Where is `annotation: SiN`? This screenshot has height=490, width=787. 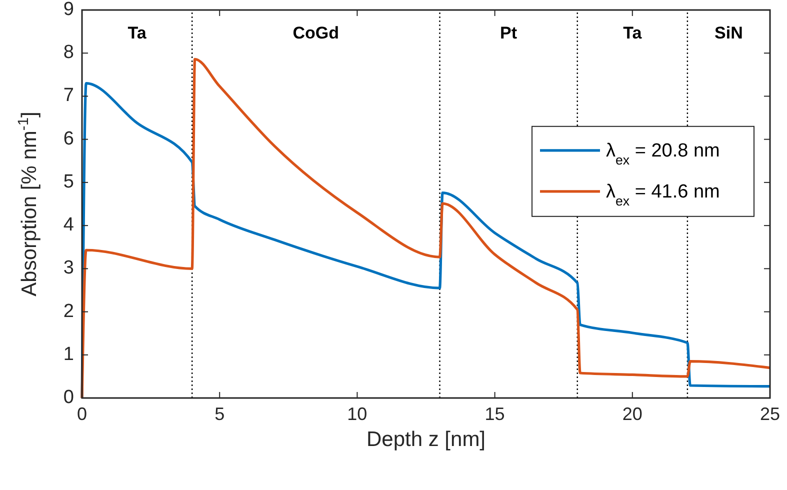
annotation: SiN is located at coordinates (728, 32).